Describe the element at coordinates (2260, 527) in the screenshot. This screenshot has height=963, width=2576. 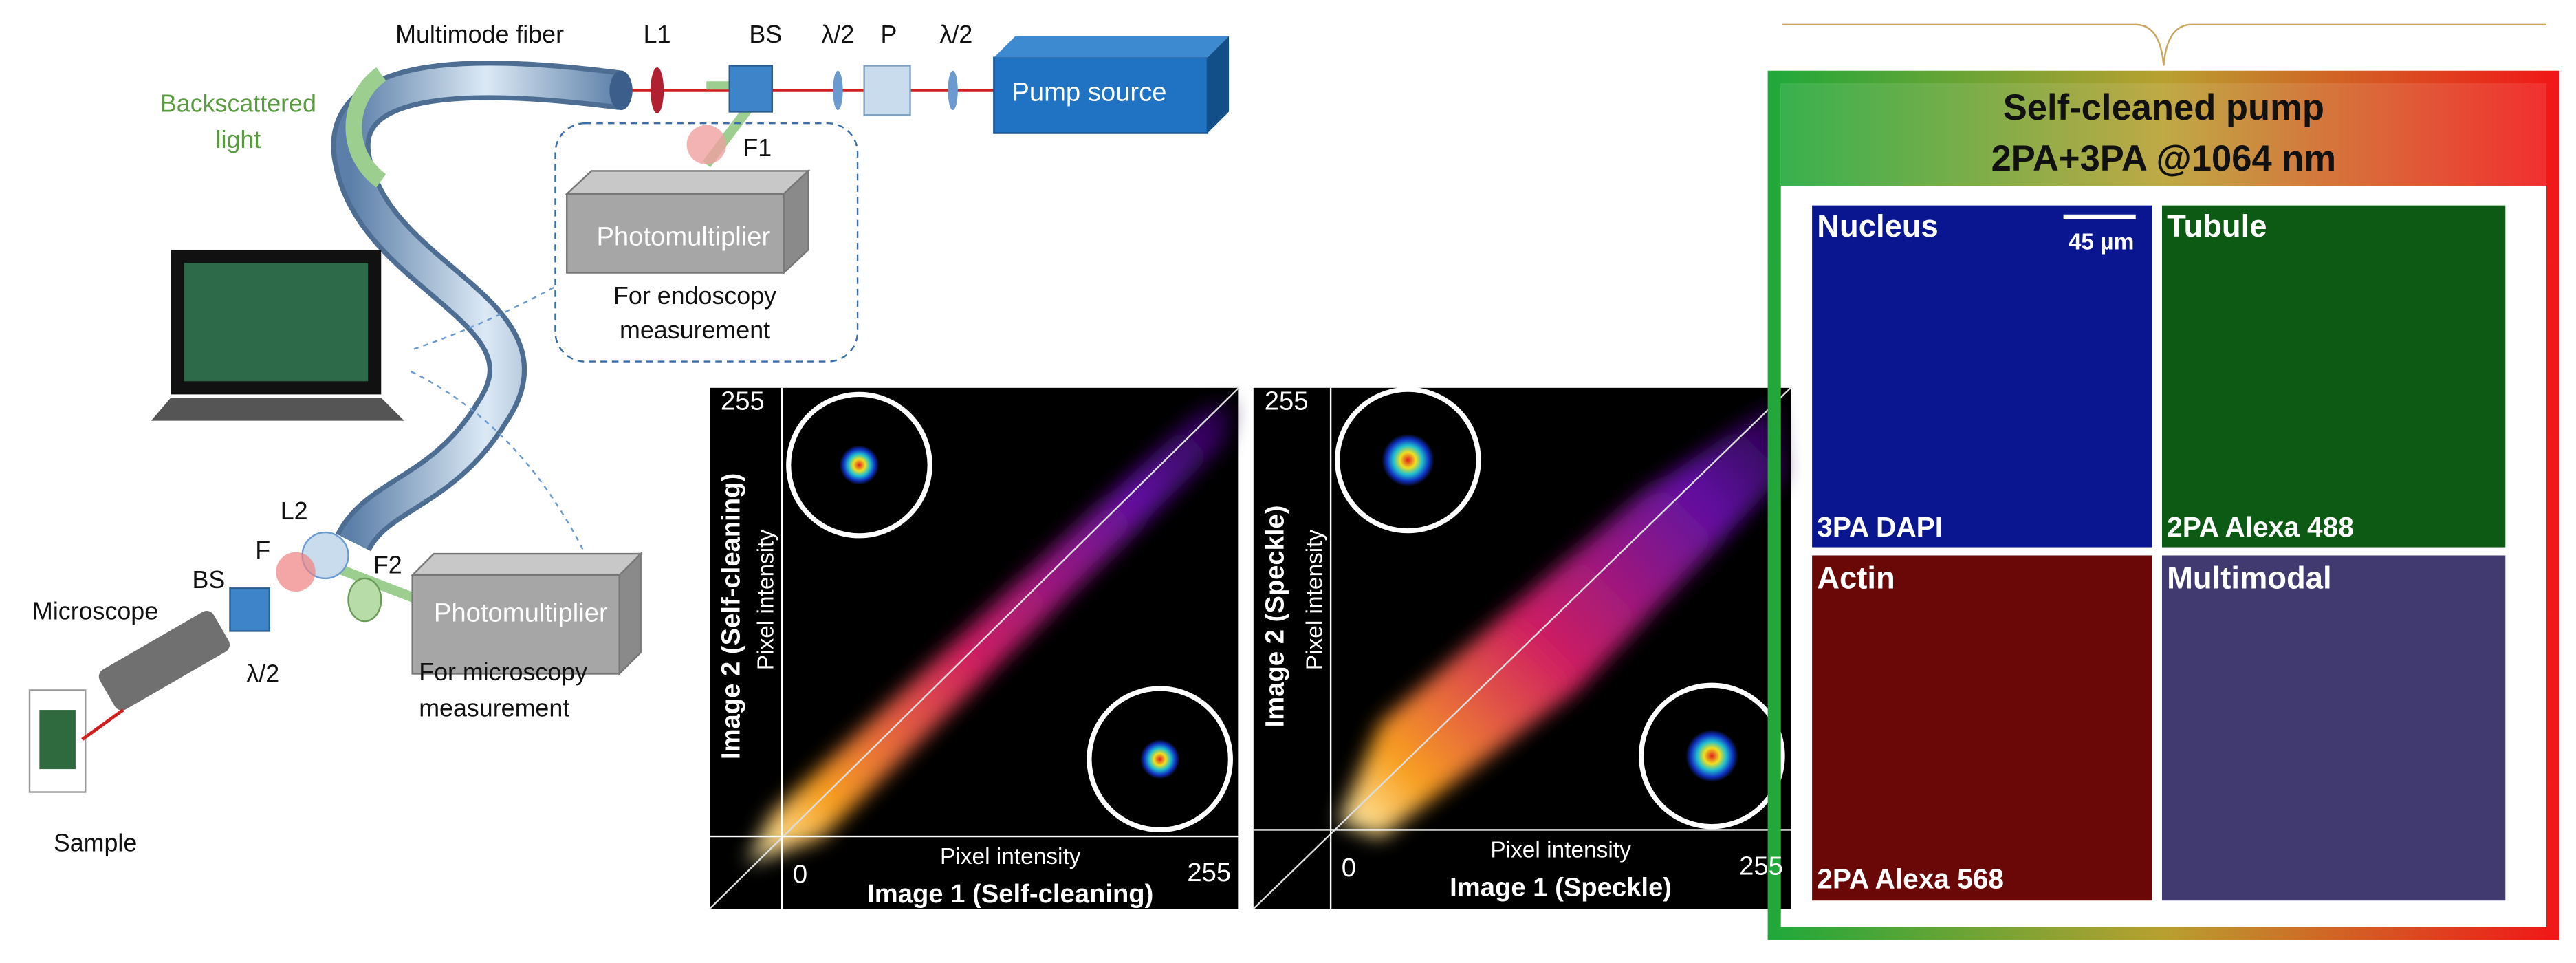
I see `panel-stain: 2PA Alexa 488` at that location.